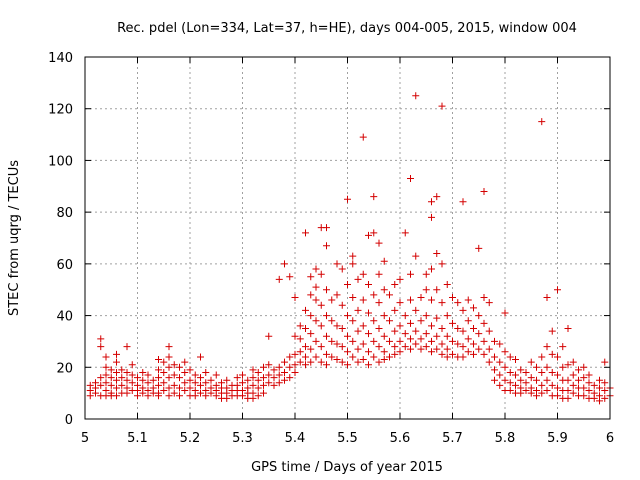  I want to click on y-tick-label: 40, so click(64, 317).